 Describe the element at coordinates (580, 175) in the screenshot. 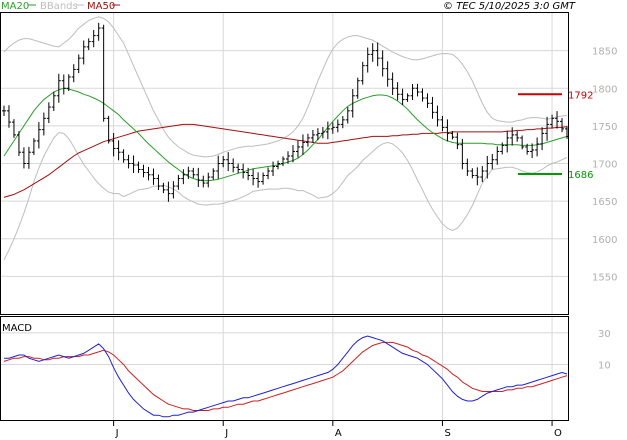

I see `support-label: 1686` at that location.